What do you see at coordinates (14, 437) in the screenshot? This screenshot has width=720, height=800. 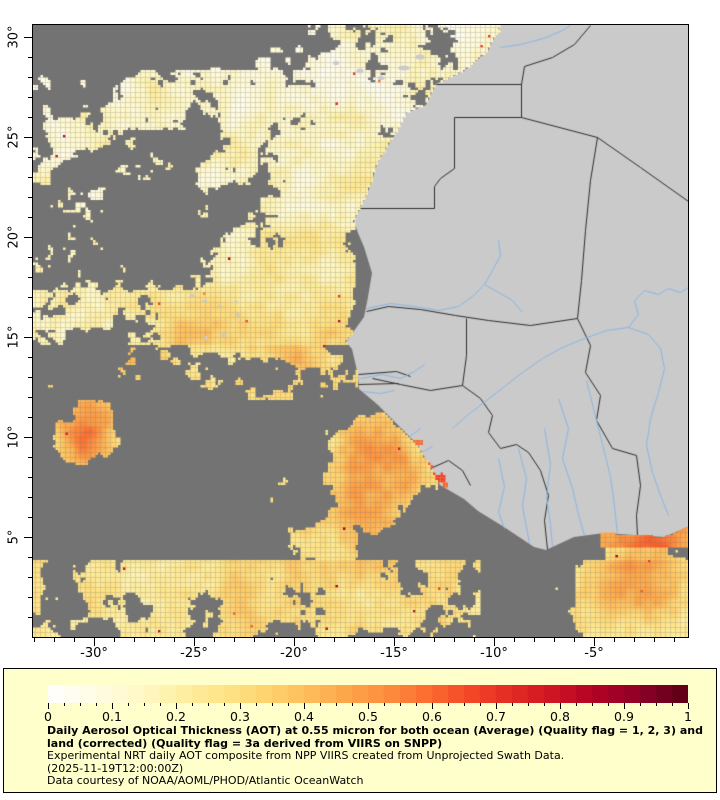 I see `y-axis-tick-label: 10°` at bounding box center [14, 437].